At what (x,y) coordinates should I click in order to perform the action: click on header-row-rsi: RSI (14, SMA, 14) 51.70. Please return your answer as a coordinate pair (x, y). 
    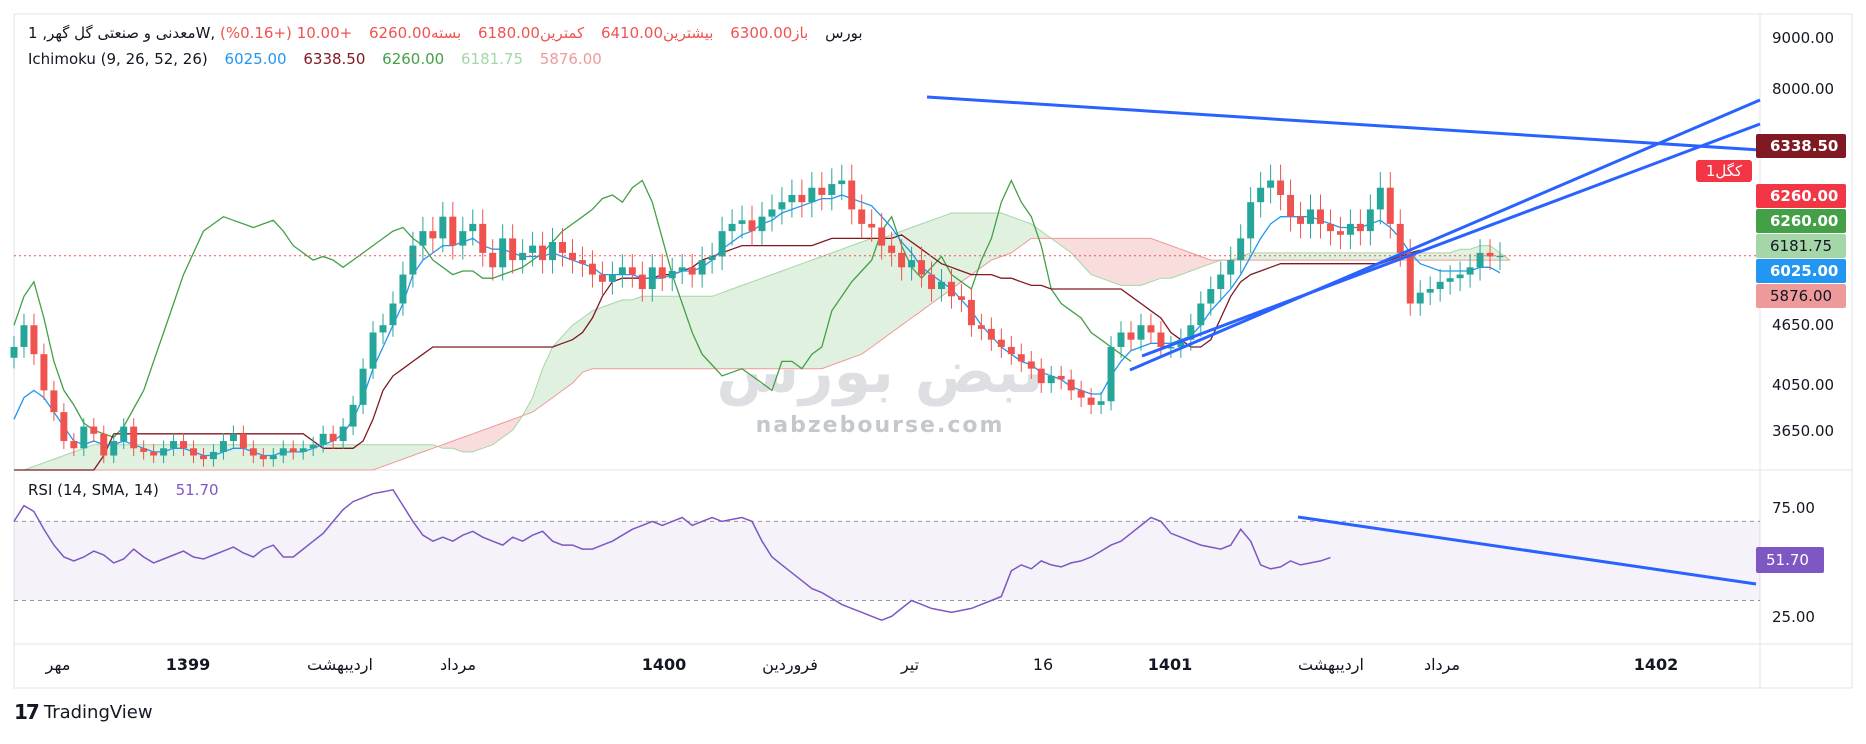
    Looking at the image, I should click on (129, 490).